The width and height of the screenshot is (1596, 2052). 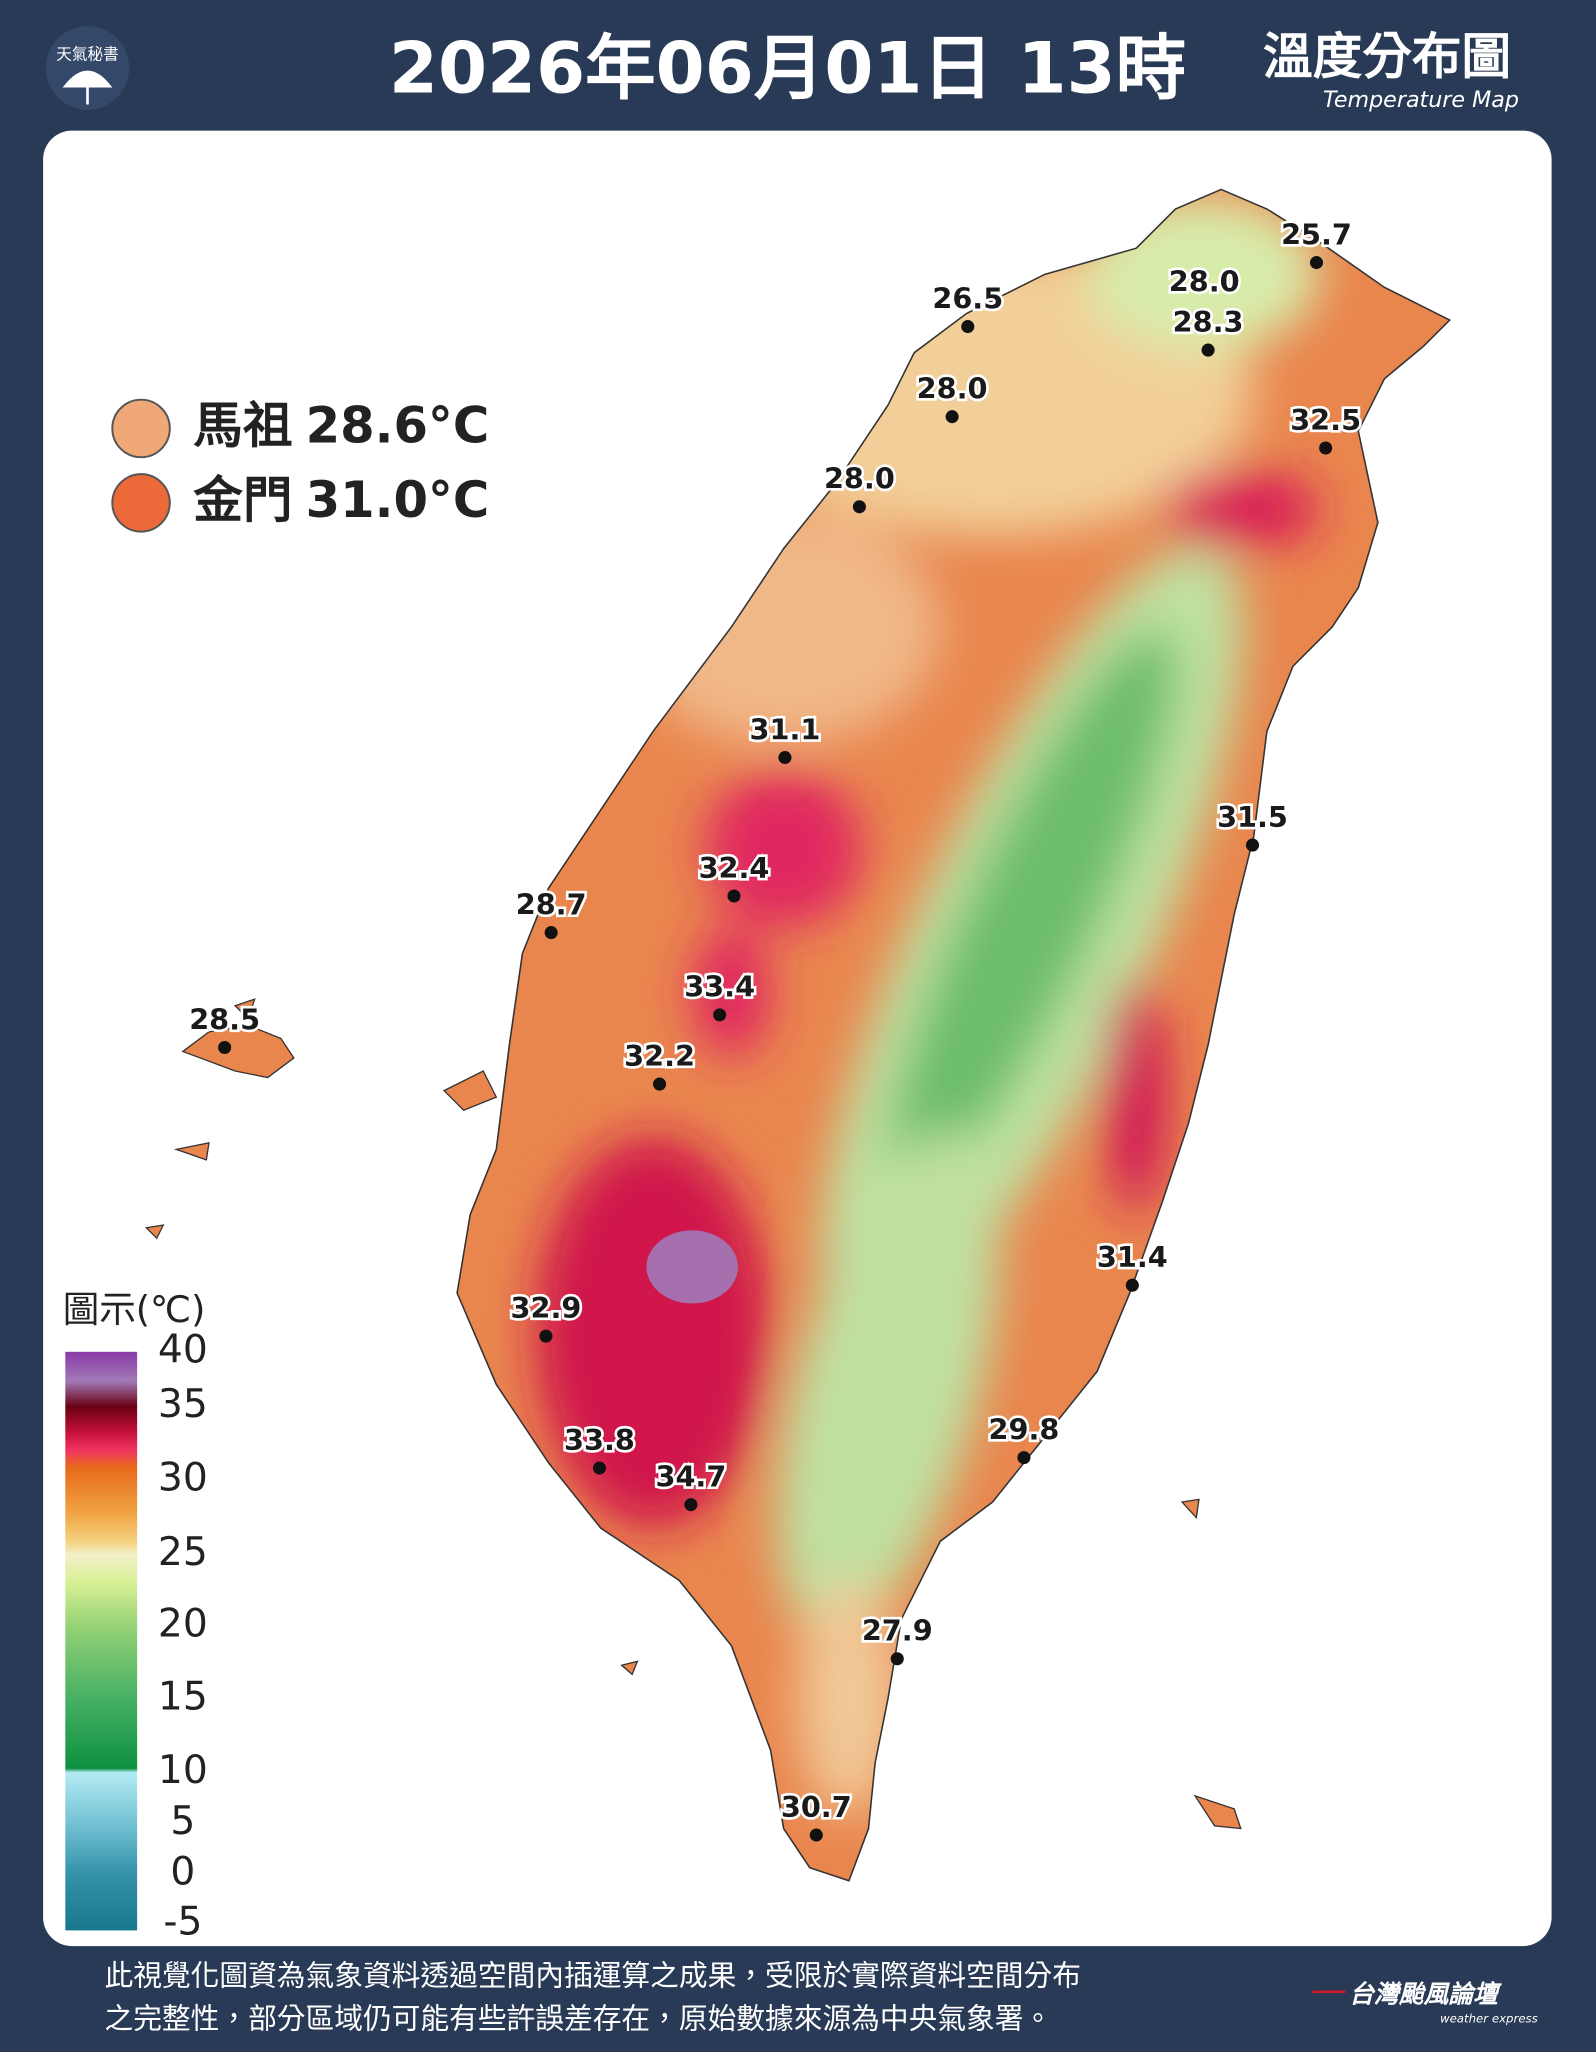 What do you see at coordinates (785, 729) in the screenshot?
I see `station-temp: 31.1` at bounding box center [785, 729].